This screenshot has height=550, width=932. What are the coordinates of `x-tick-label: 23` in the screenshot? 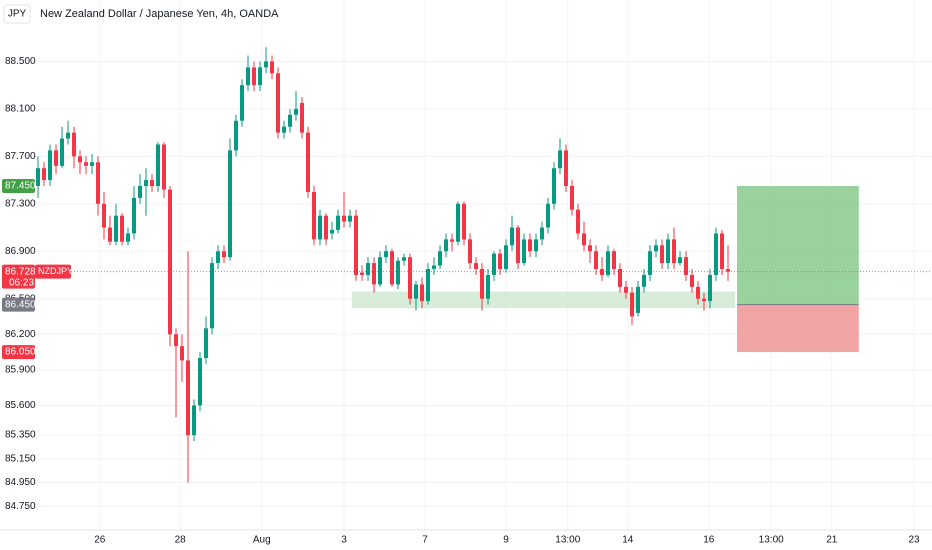 It's located at (914, 540).